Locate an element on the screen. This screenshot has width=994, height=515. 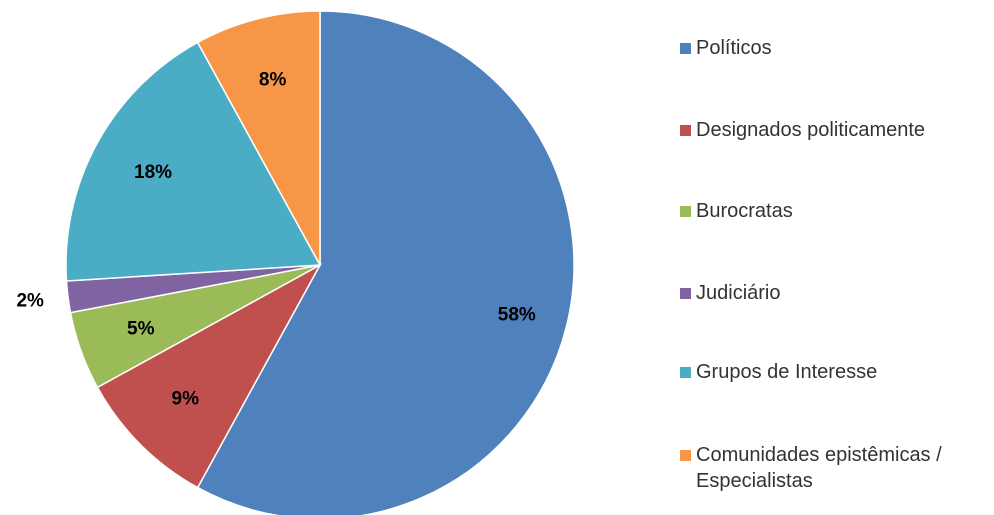
legend-label: Burocratas is located at coordinates (744, 211).